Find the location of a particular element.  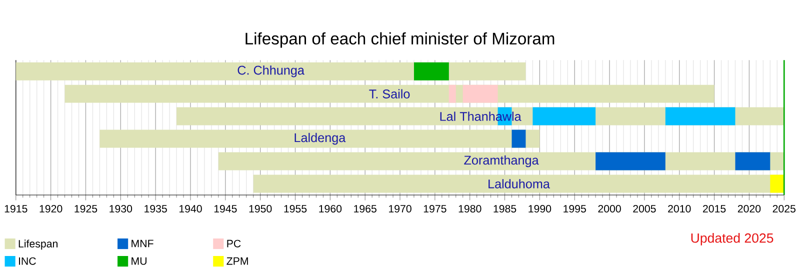

y-tick-label: Laldenga is located at coordinates (320, 138).